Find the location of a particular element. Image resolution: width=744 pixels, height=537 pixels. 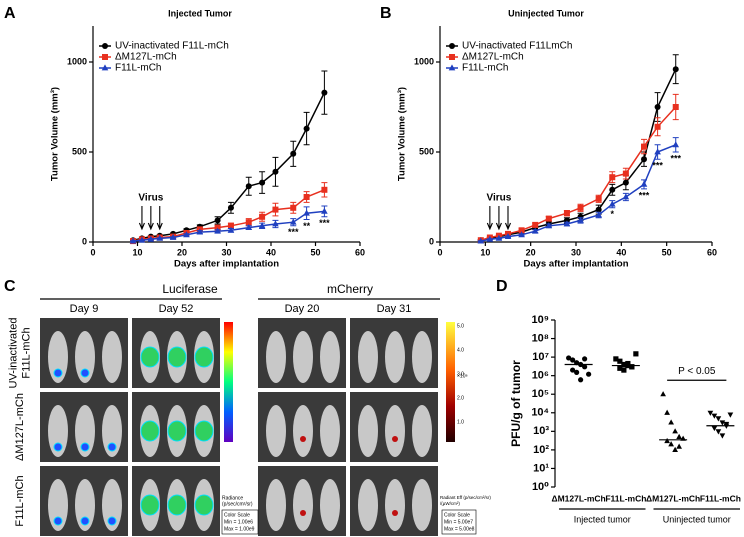

y-tick-label: 10⁵ is located at coordinates (540, 394).